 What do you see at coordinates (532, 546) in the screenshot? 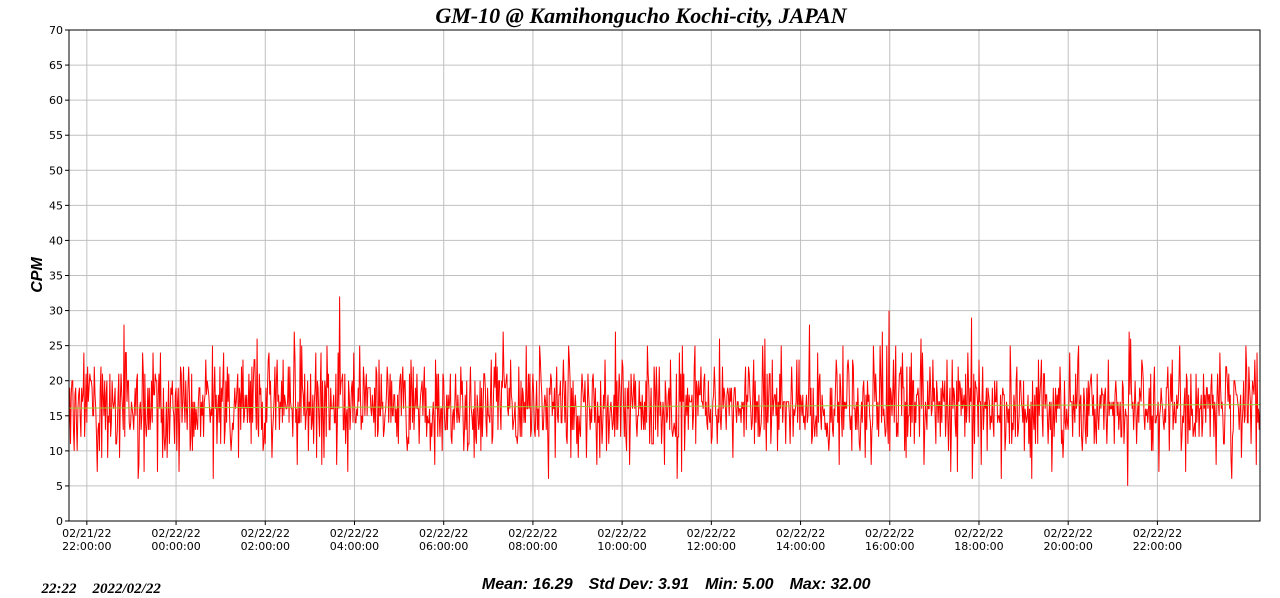
I see `x-tick-time: 08:00:00` at bounding box center [532, 546].